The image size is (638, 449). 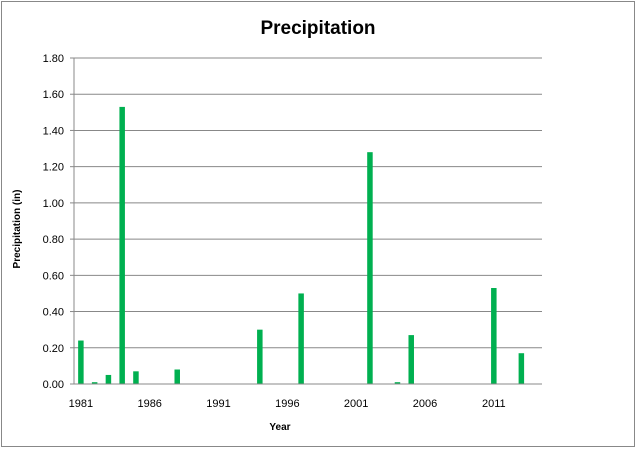 I want to click on x-tick-label: 1986, so click(x=149, y=404).